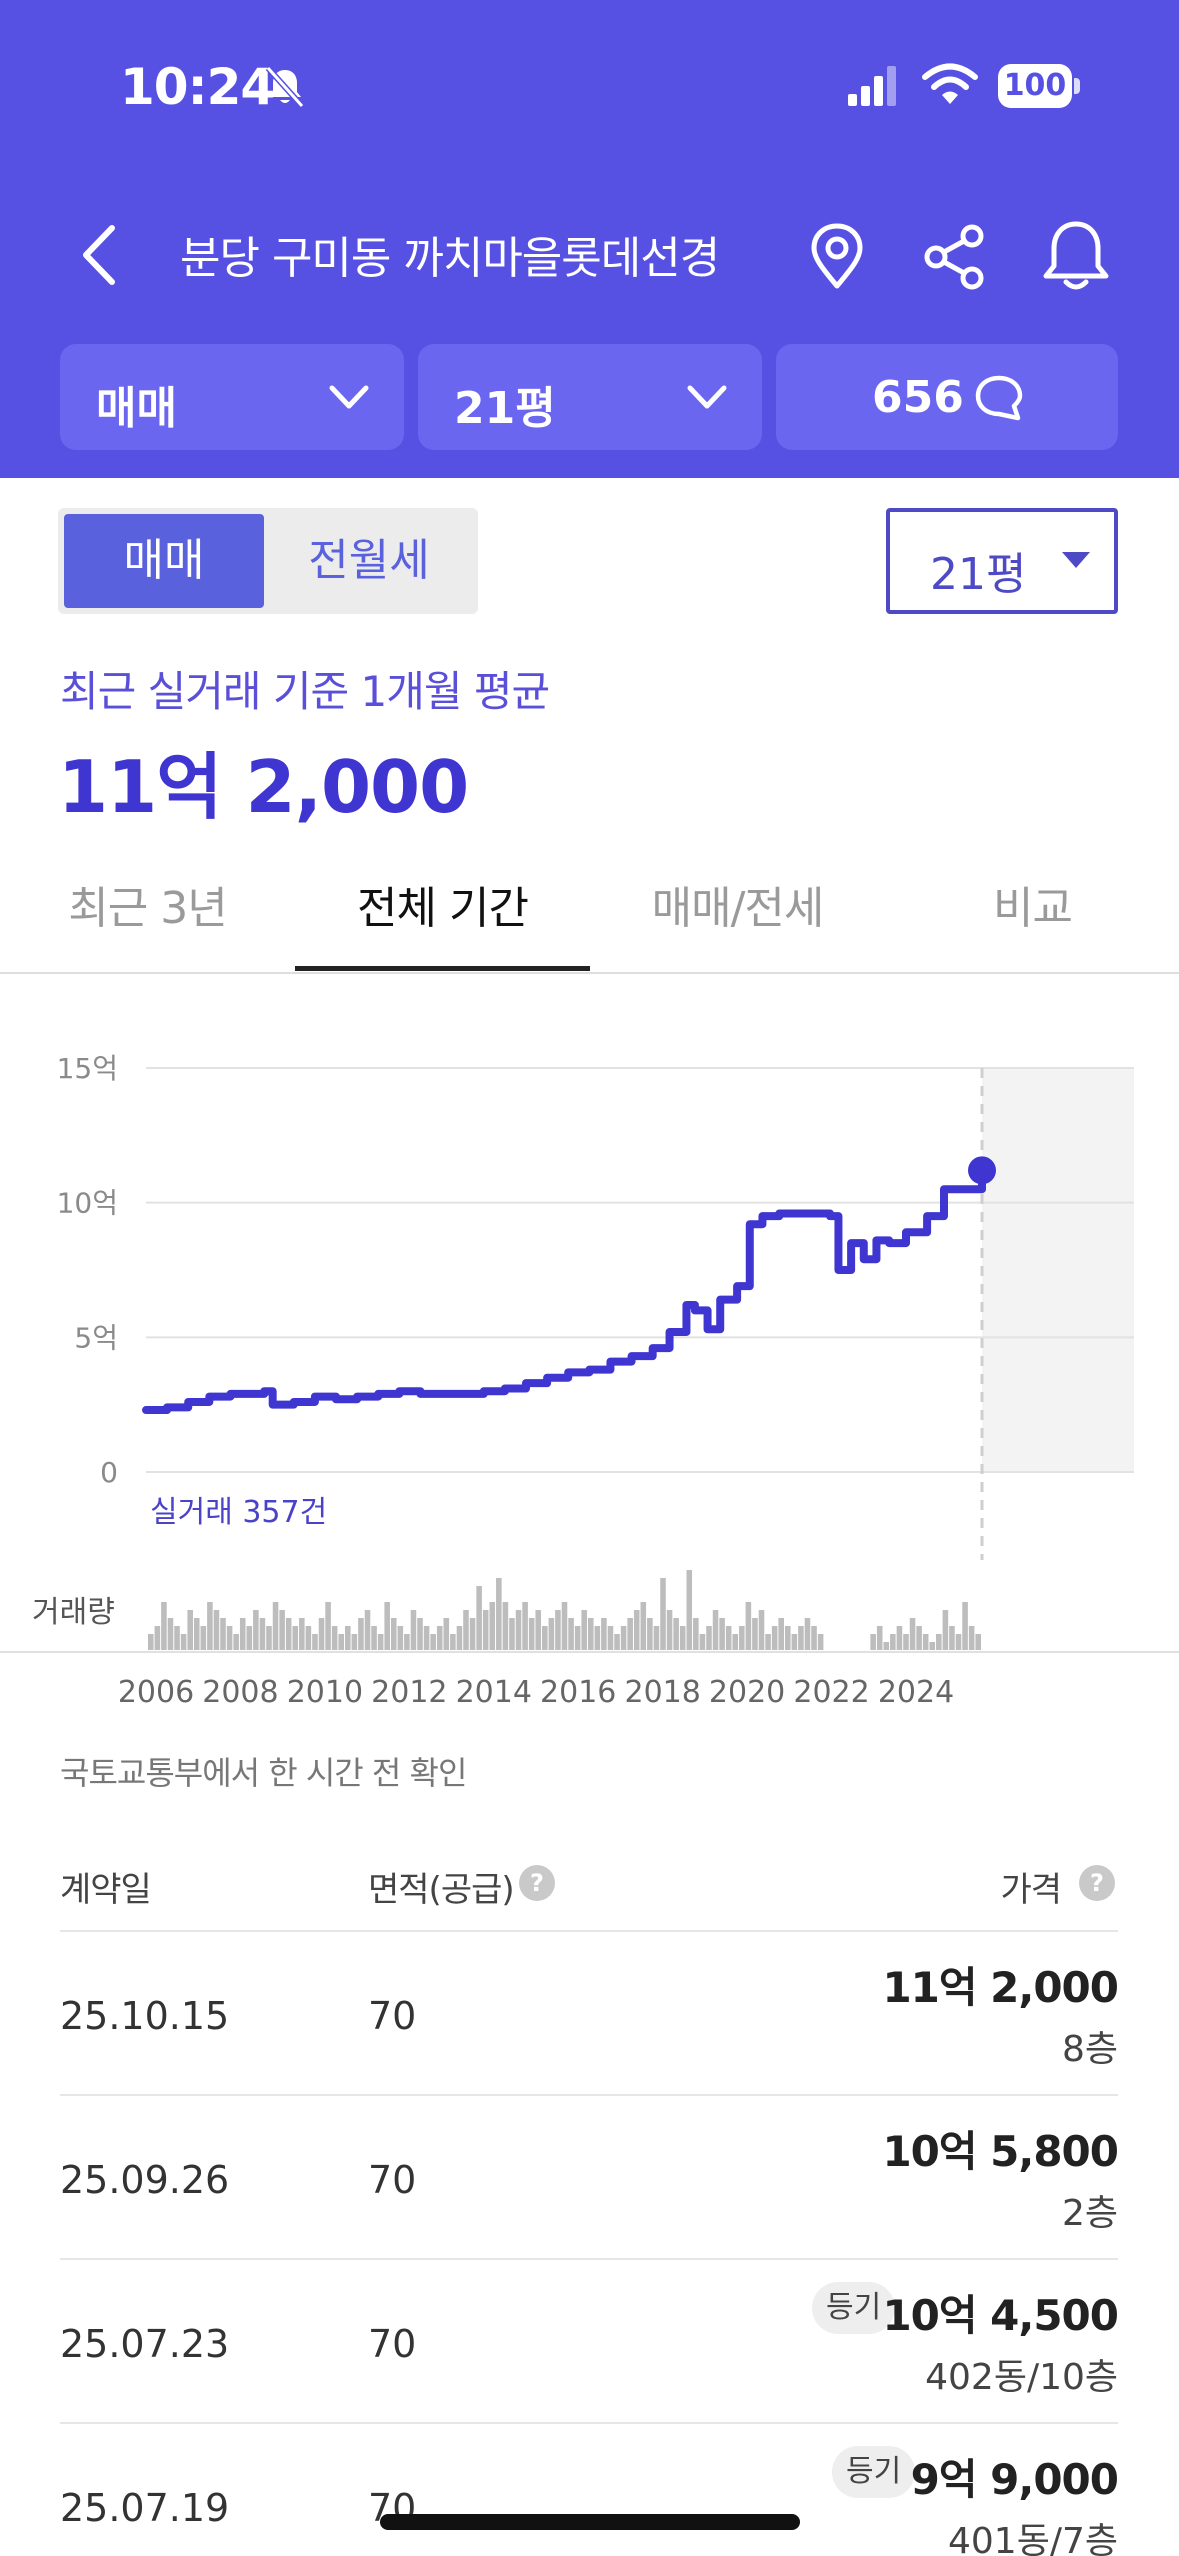 The height and width of the screenshot is (2556, 1179). I want to click on row-price: 9억 9,000, so click(1014, 2479).